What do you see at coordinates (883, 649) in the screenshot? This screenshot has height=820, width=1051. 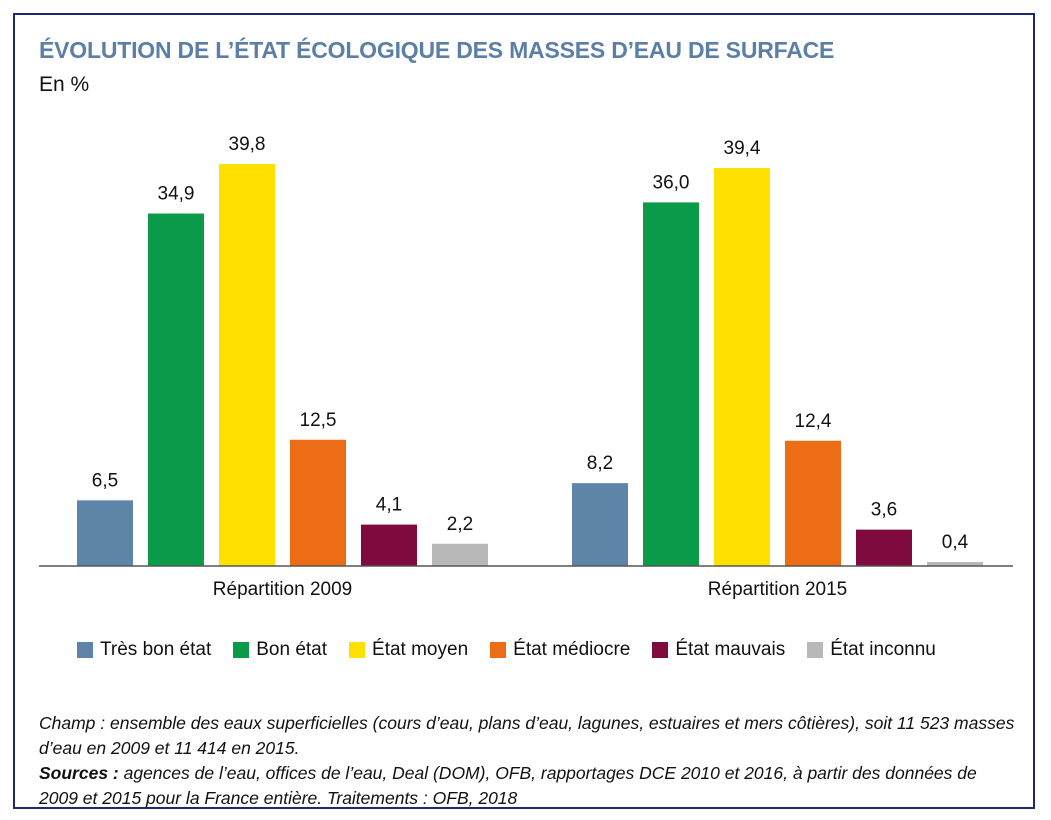 I see `legend-label: État inconnu` at bounding box center [883, 649].